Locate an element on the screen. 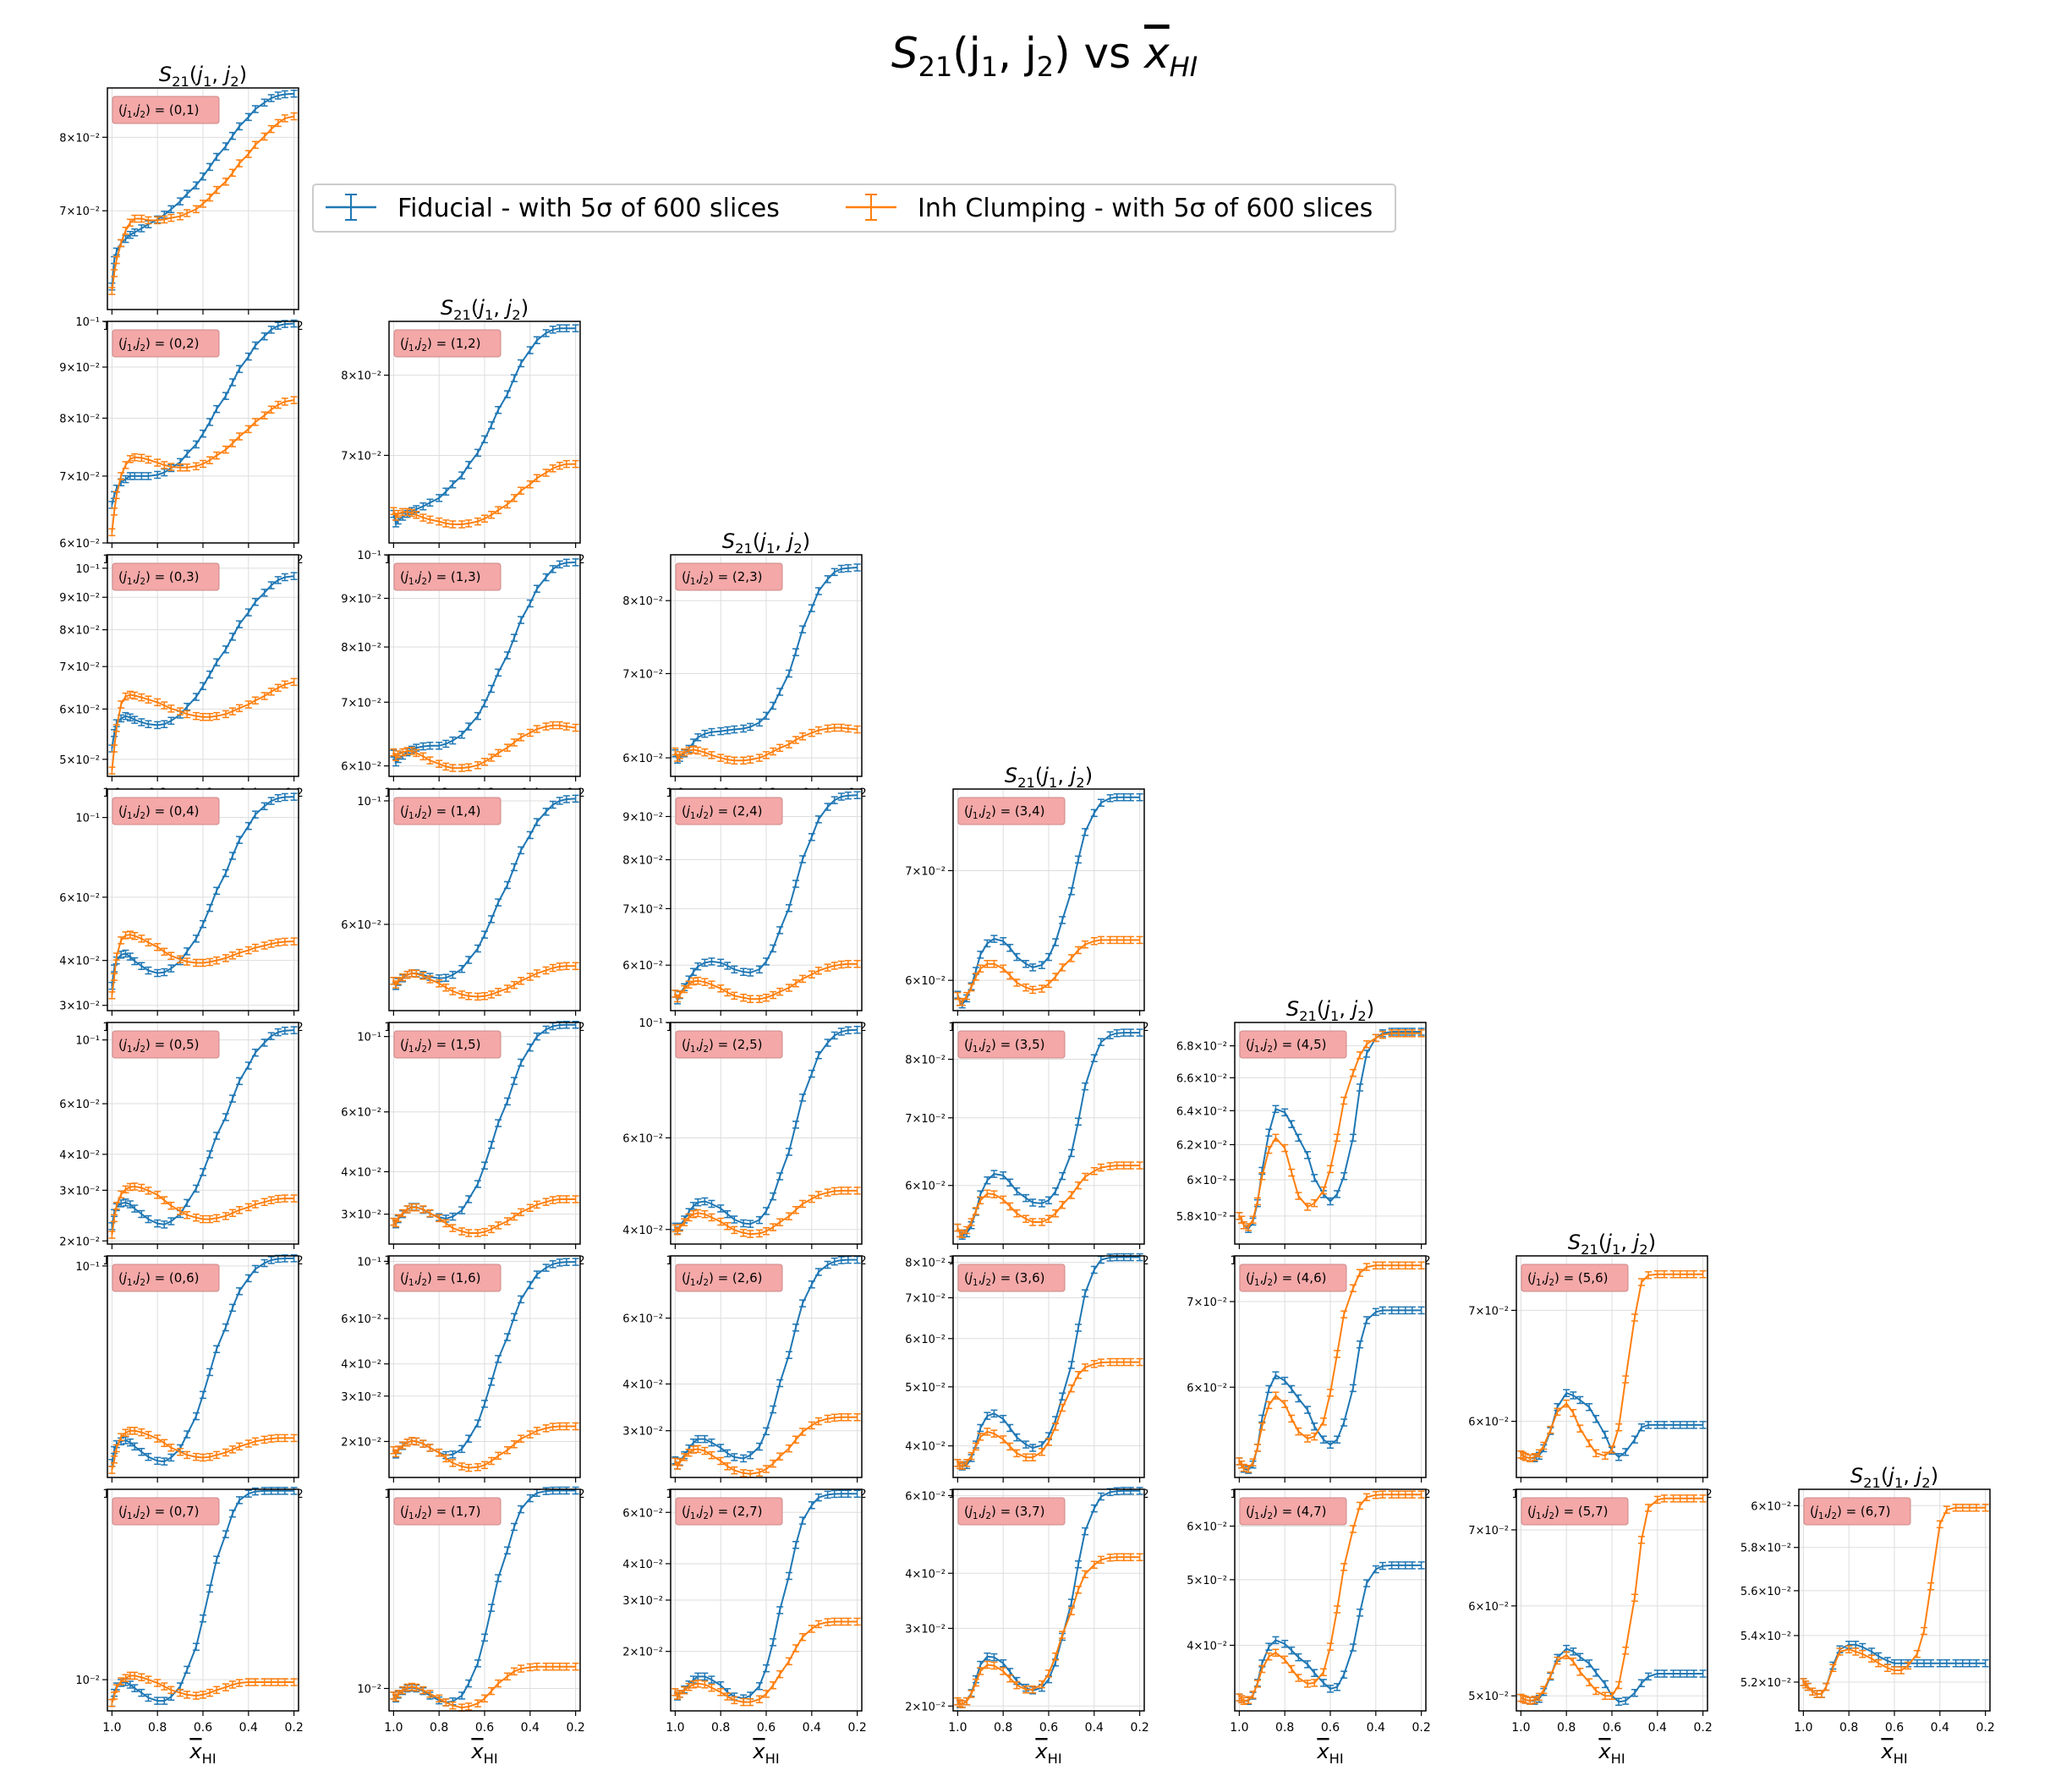  y-tick-label: 3×10⁻² is located at coordinates (642, 1433).